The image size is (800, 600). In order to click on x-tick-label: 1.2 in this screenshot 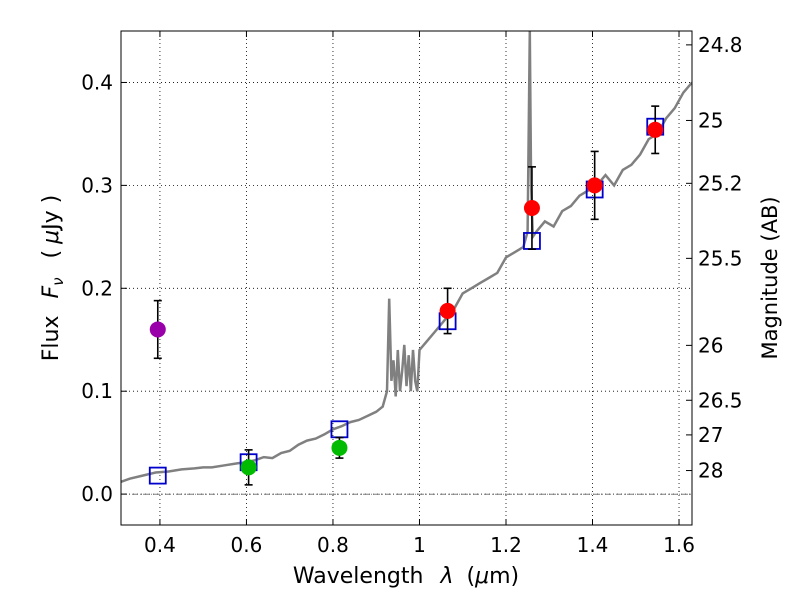, I will do `click(506, 545)`.